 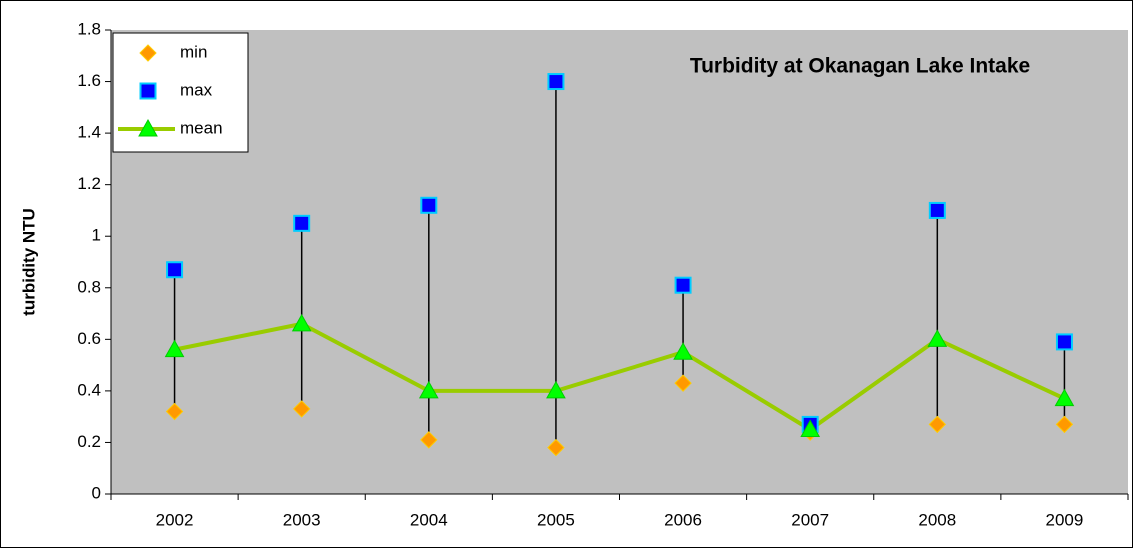 What do you see at coordinates (302, 519) in the screenshot?
I see `x-tick-label: 2003` at bounding box center [302, 519].